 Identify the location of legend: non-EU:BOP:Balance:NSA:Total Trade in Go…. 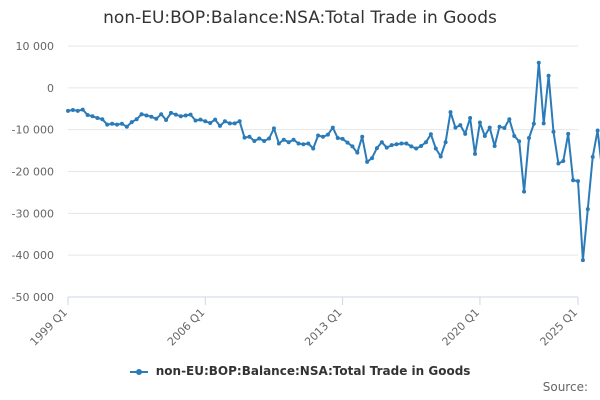
(300, 371).